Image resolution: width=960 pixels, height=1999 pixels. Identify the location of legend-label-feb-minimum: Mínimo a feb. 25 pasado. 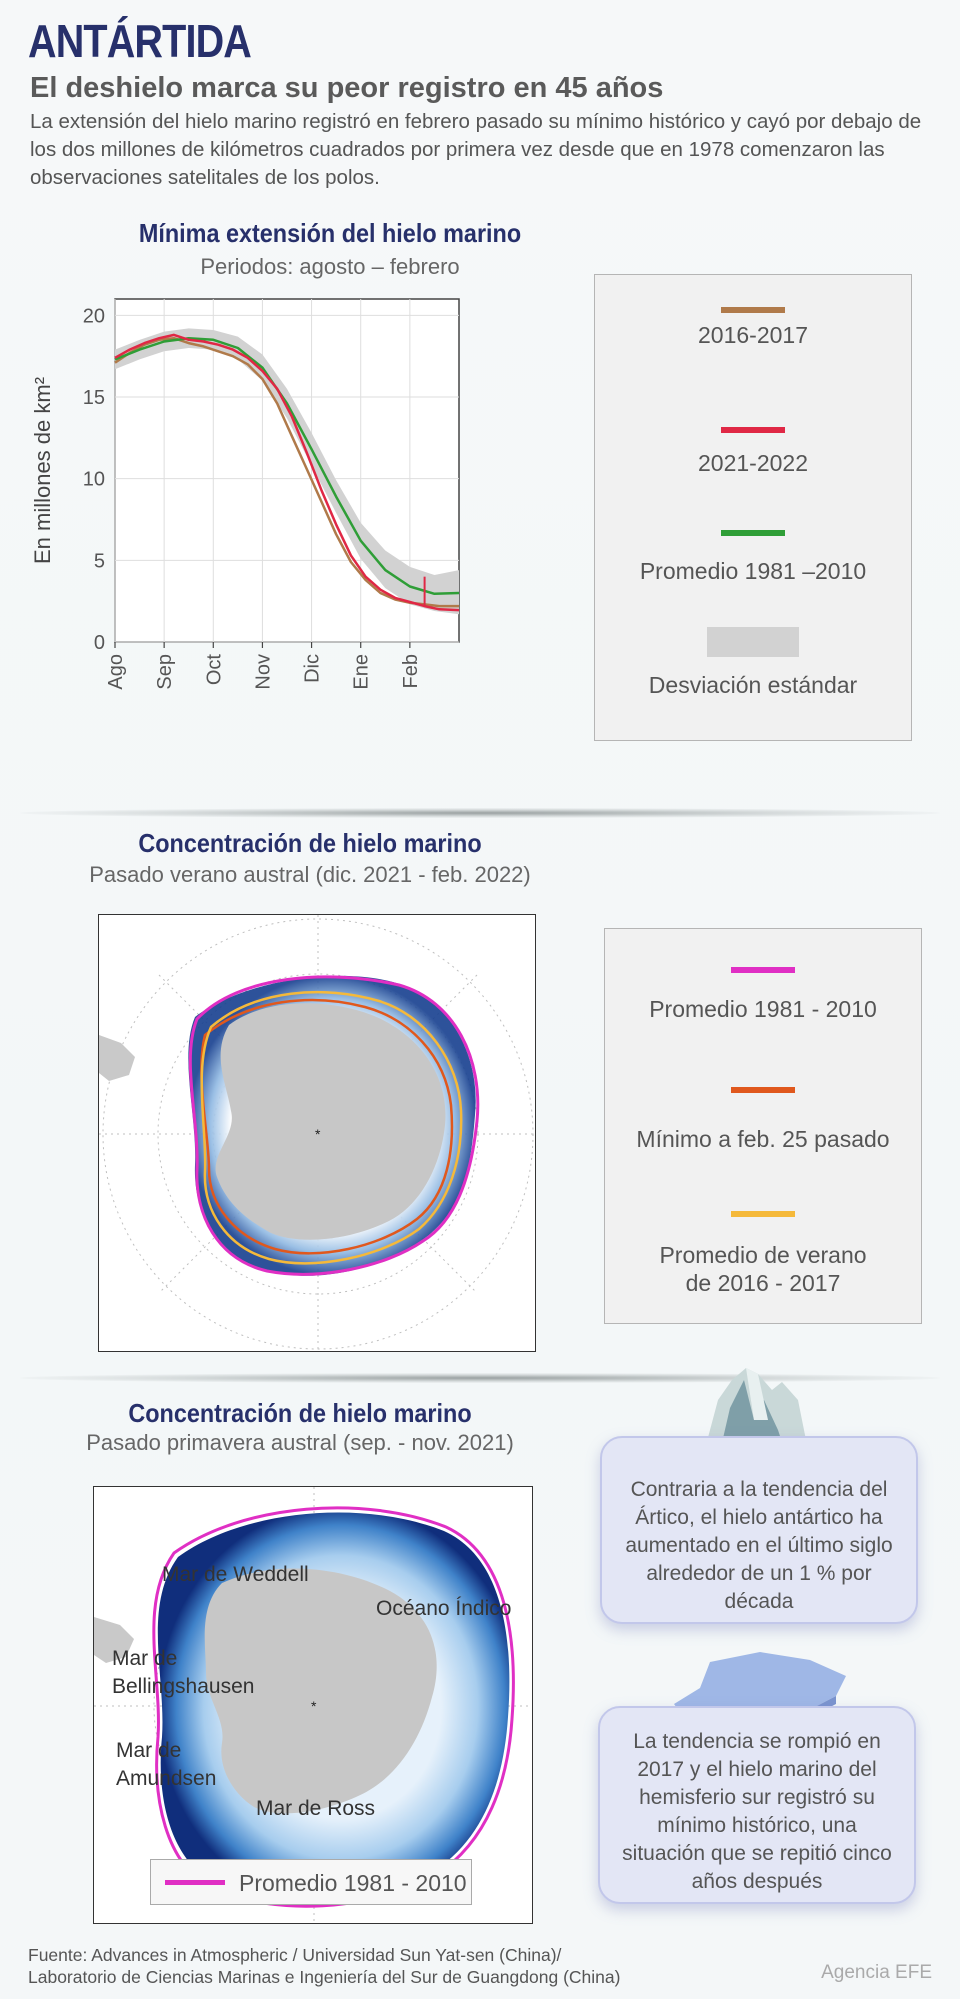
(763, 1139).